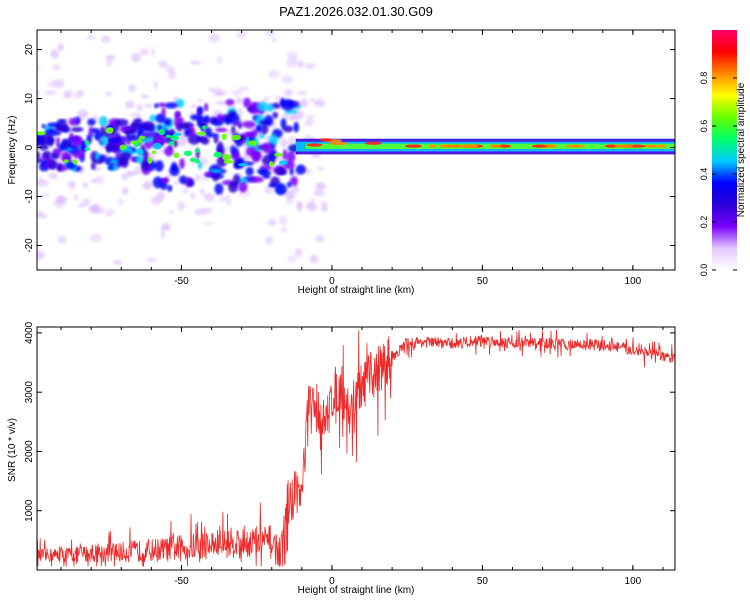  What do you see at coordinates (332, 581) in the screenshot?
I see `snr-x-tick-label: 0` at bounding box center [332, 581].